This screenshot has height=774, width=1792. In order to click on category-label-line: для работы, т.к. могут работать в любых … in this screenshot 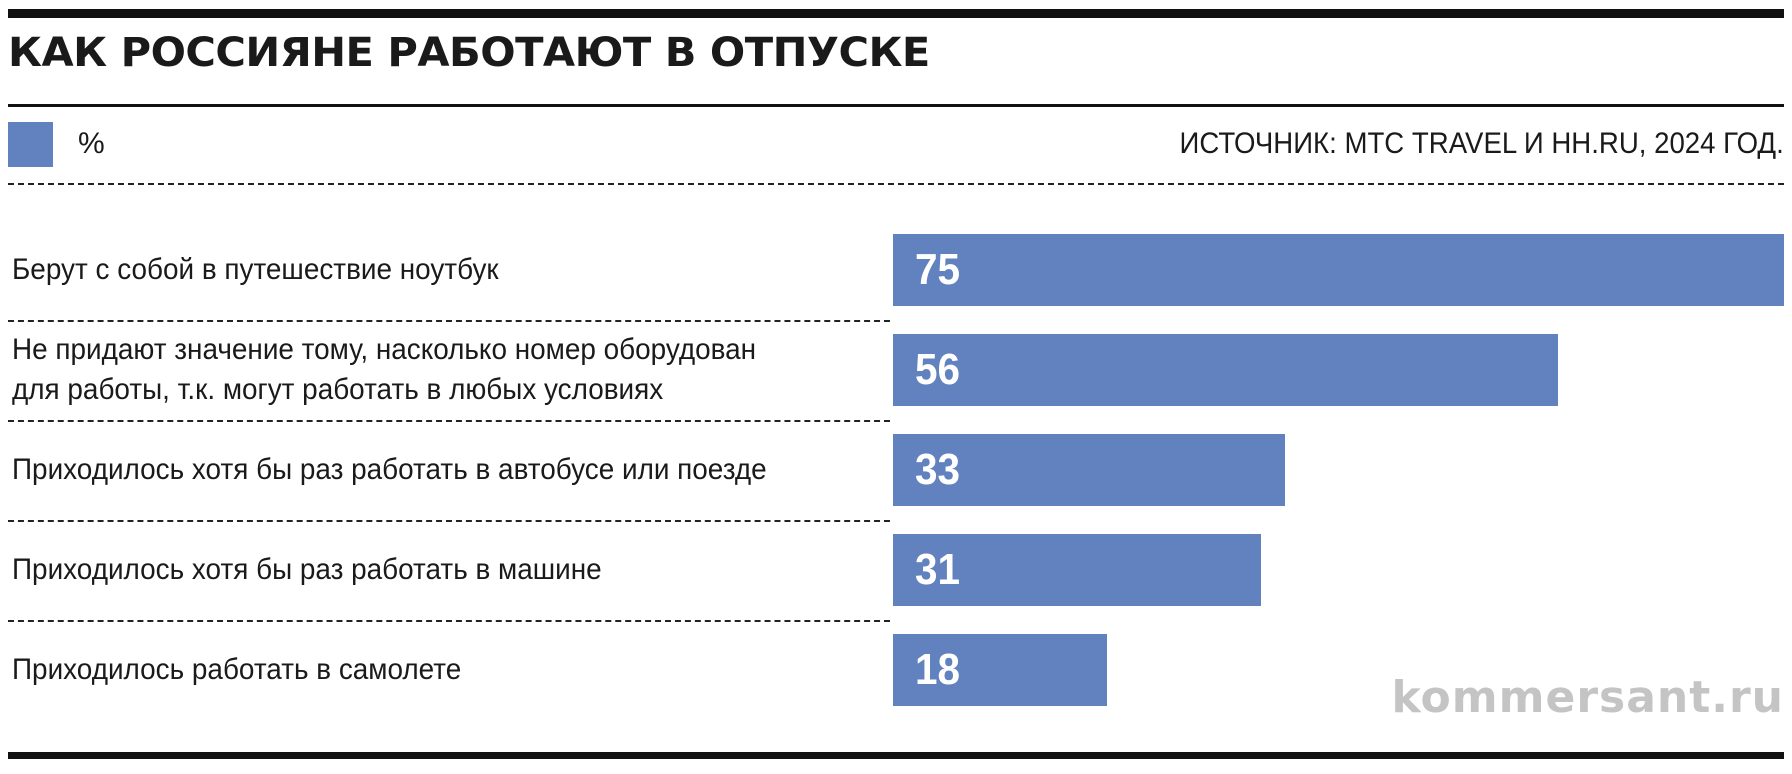, I will do `click(338, 389)`.